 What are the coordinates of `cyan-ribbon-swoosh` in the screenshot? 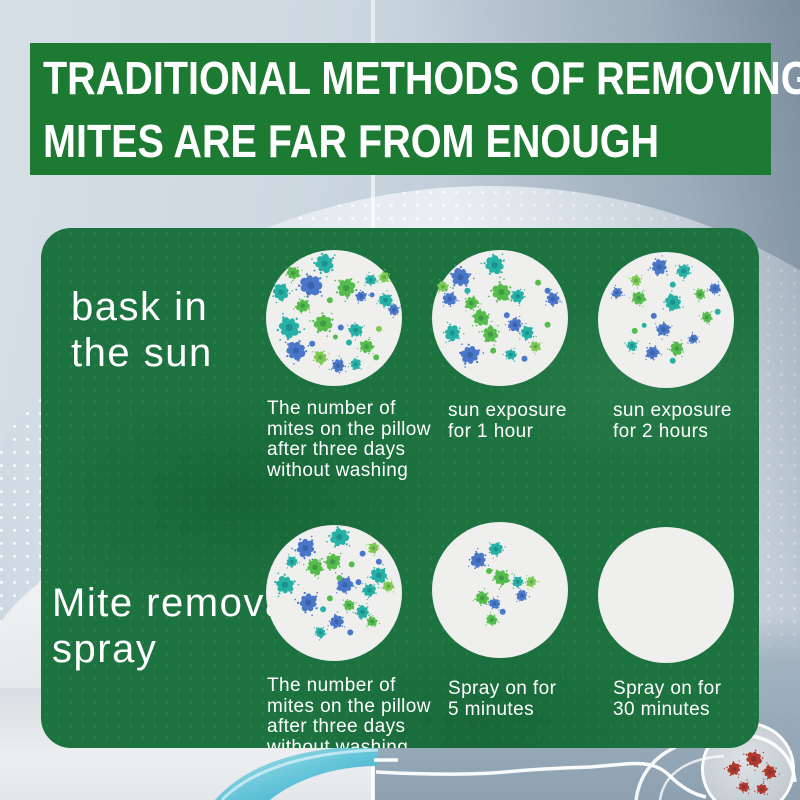 It's located at (296, 772).